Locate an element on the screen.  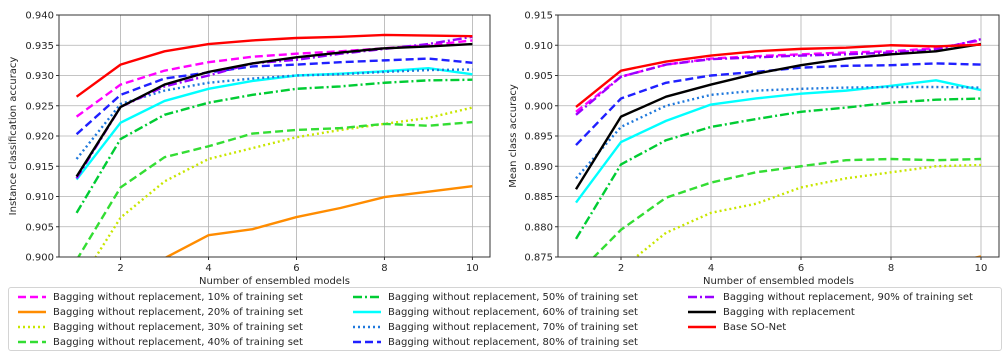
legend-label: Bagging with replacement is located at coordinates (789, 312).